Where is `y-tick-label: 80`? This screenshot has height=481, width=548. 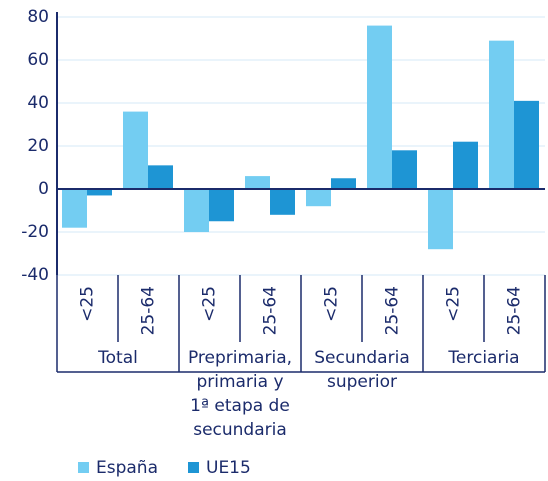
y-tick-label: 80 is located at coordinates (38, 17).